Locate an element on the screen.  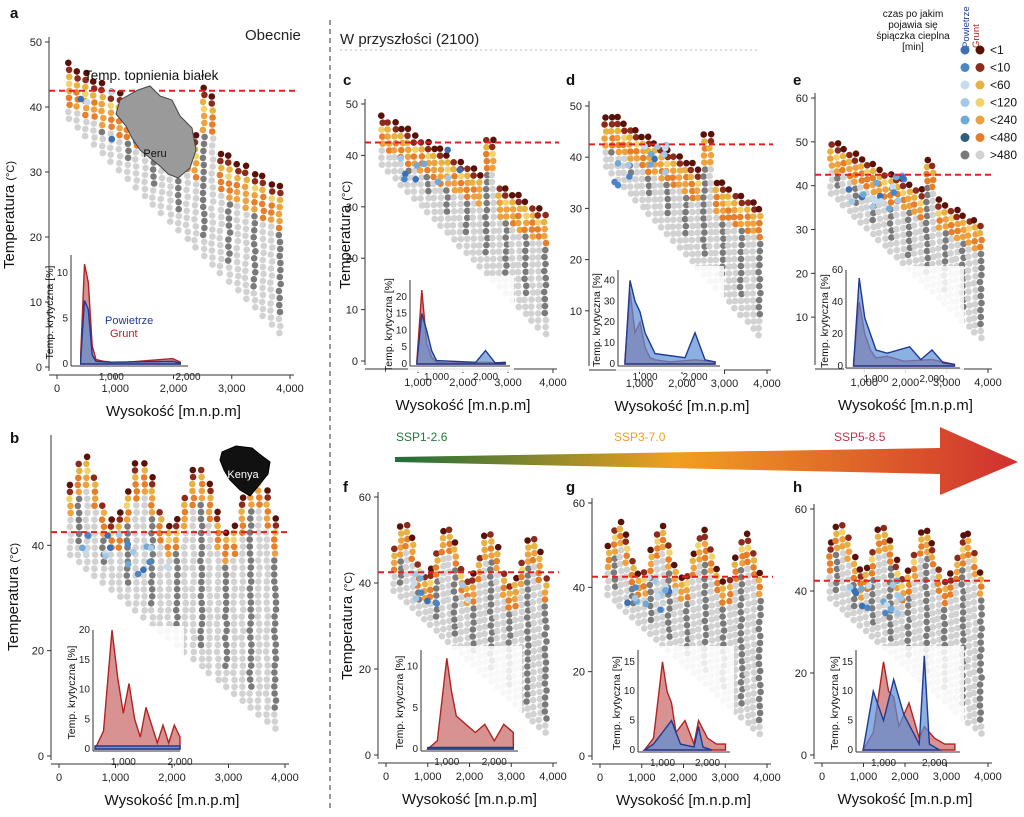
data-point-air is located at coordinates (420, 578).